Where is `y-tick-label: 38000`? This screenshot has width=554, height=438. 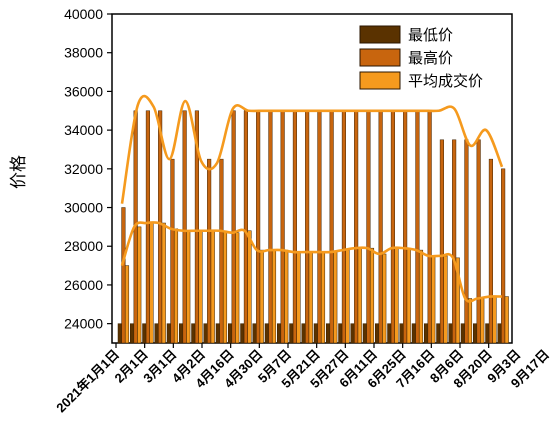
y-tick-label: 38000 is located at coordinates (83, 53).